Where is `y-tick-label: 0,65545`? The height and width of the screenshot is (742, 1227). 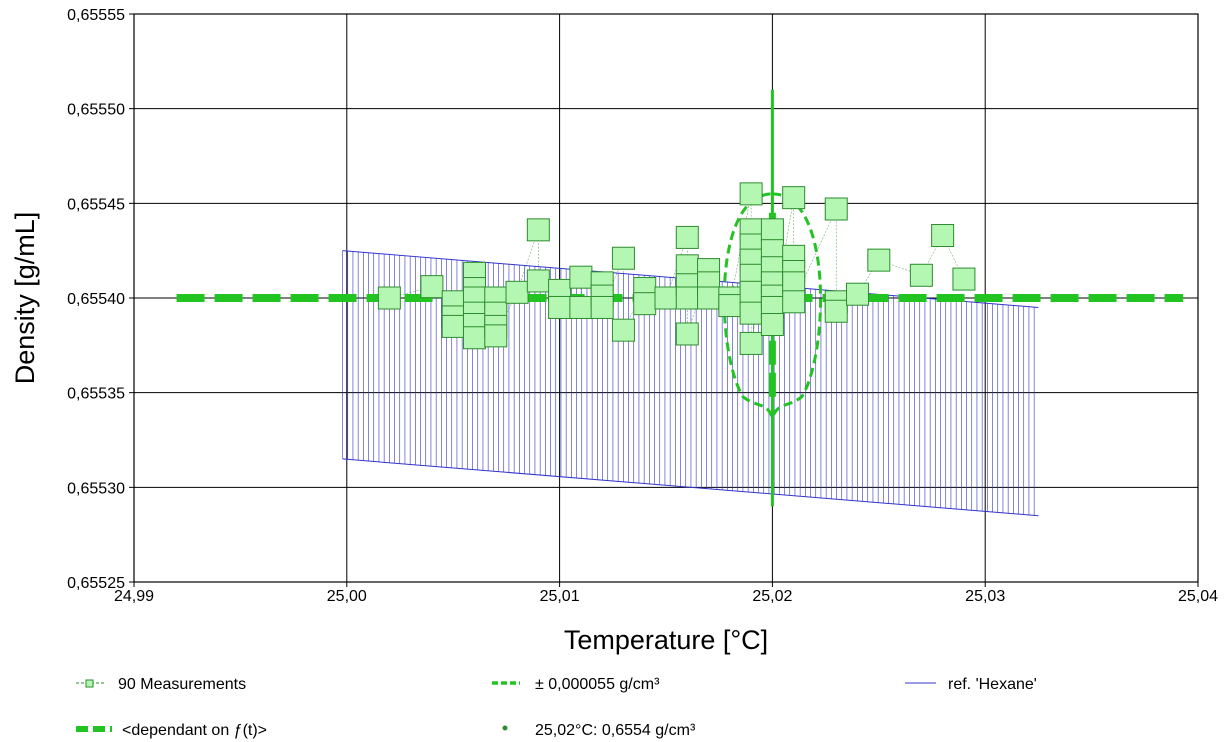 y-tick-label: 0,65545 is located at coordinates (96, 204).